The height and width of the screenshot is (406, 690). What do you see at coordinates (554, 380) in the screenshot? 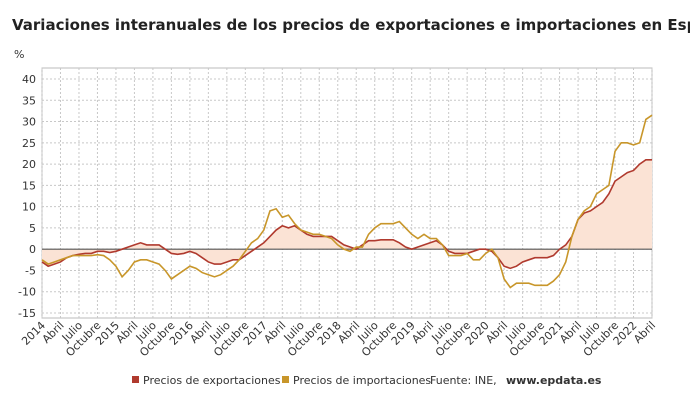
I see `source-link: www.epdata.es` at bounding box center [554, 380].